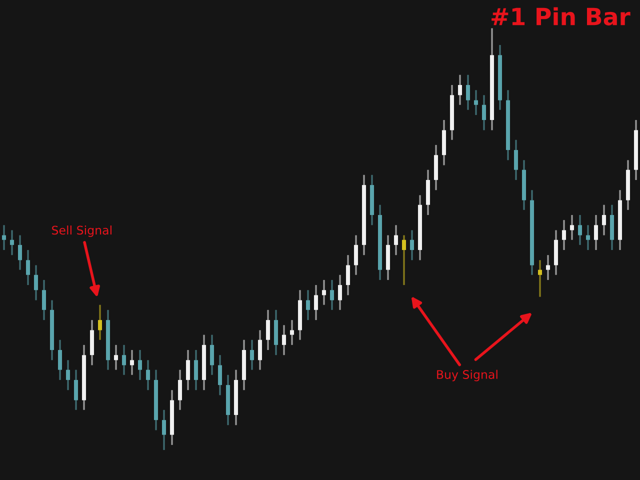 This screenshot has height=480, width=640. Describe the element at coordinates (561, 16) in the screenshot. I see `chart-title: #1 Pin Bar` at that location.